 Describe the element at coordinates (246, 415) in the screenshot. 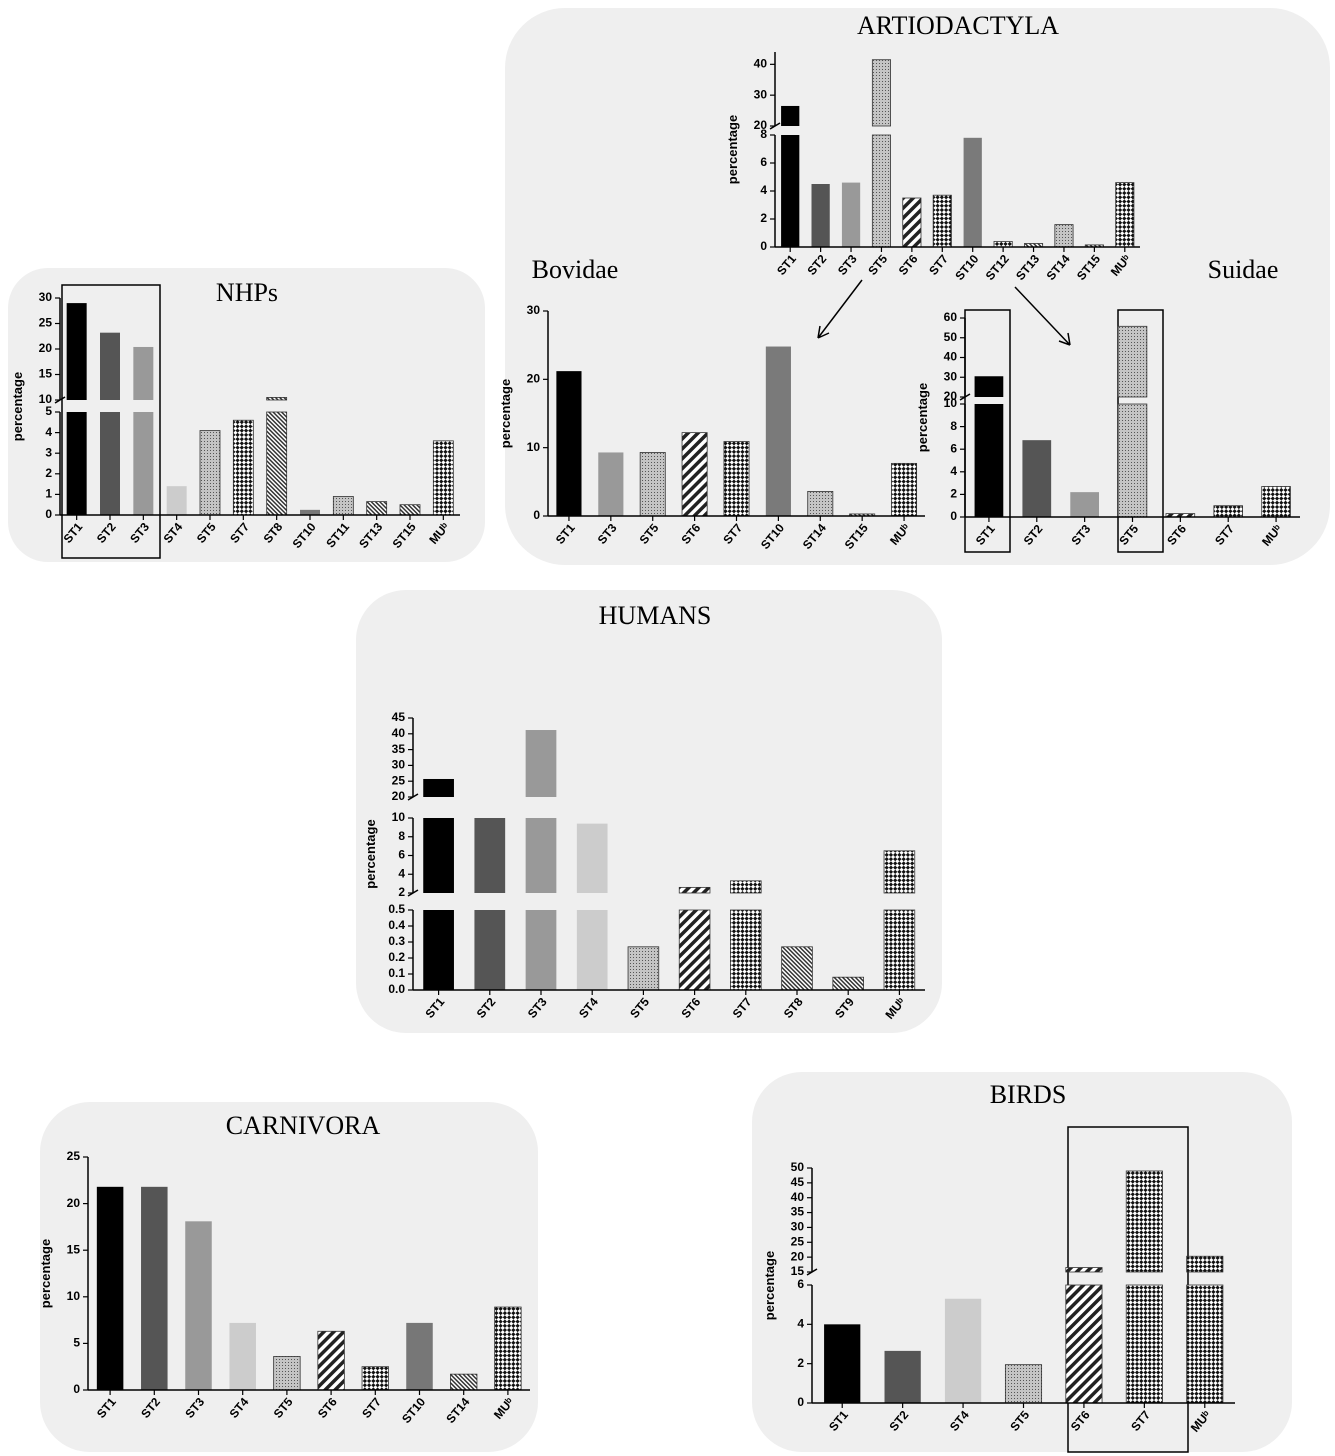

I see `panel` at that location.